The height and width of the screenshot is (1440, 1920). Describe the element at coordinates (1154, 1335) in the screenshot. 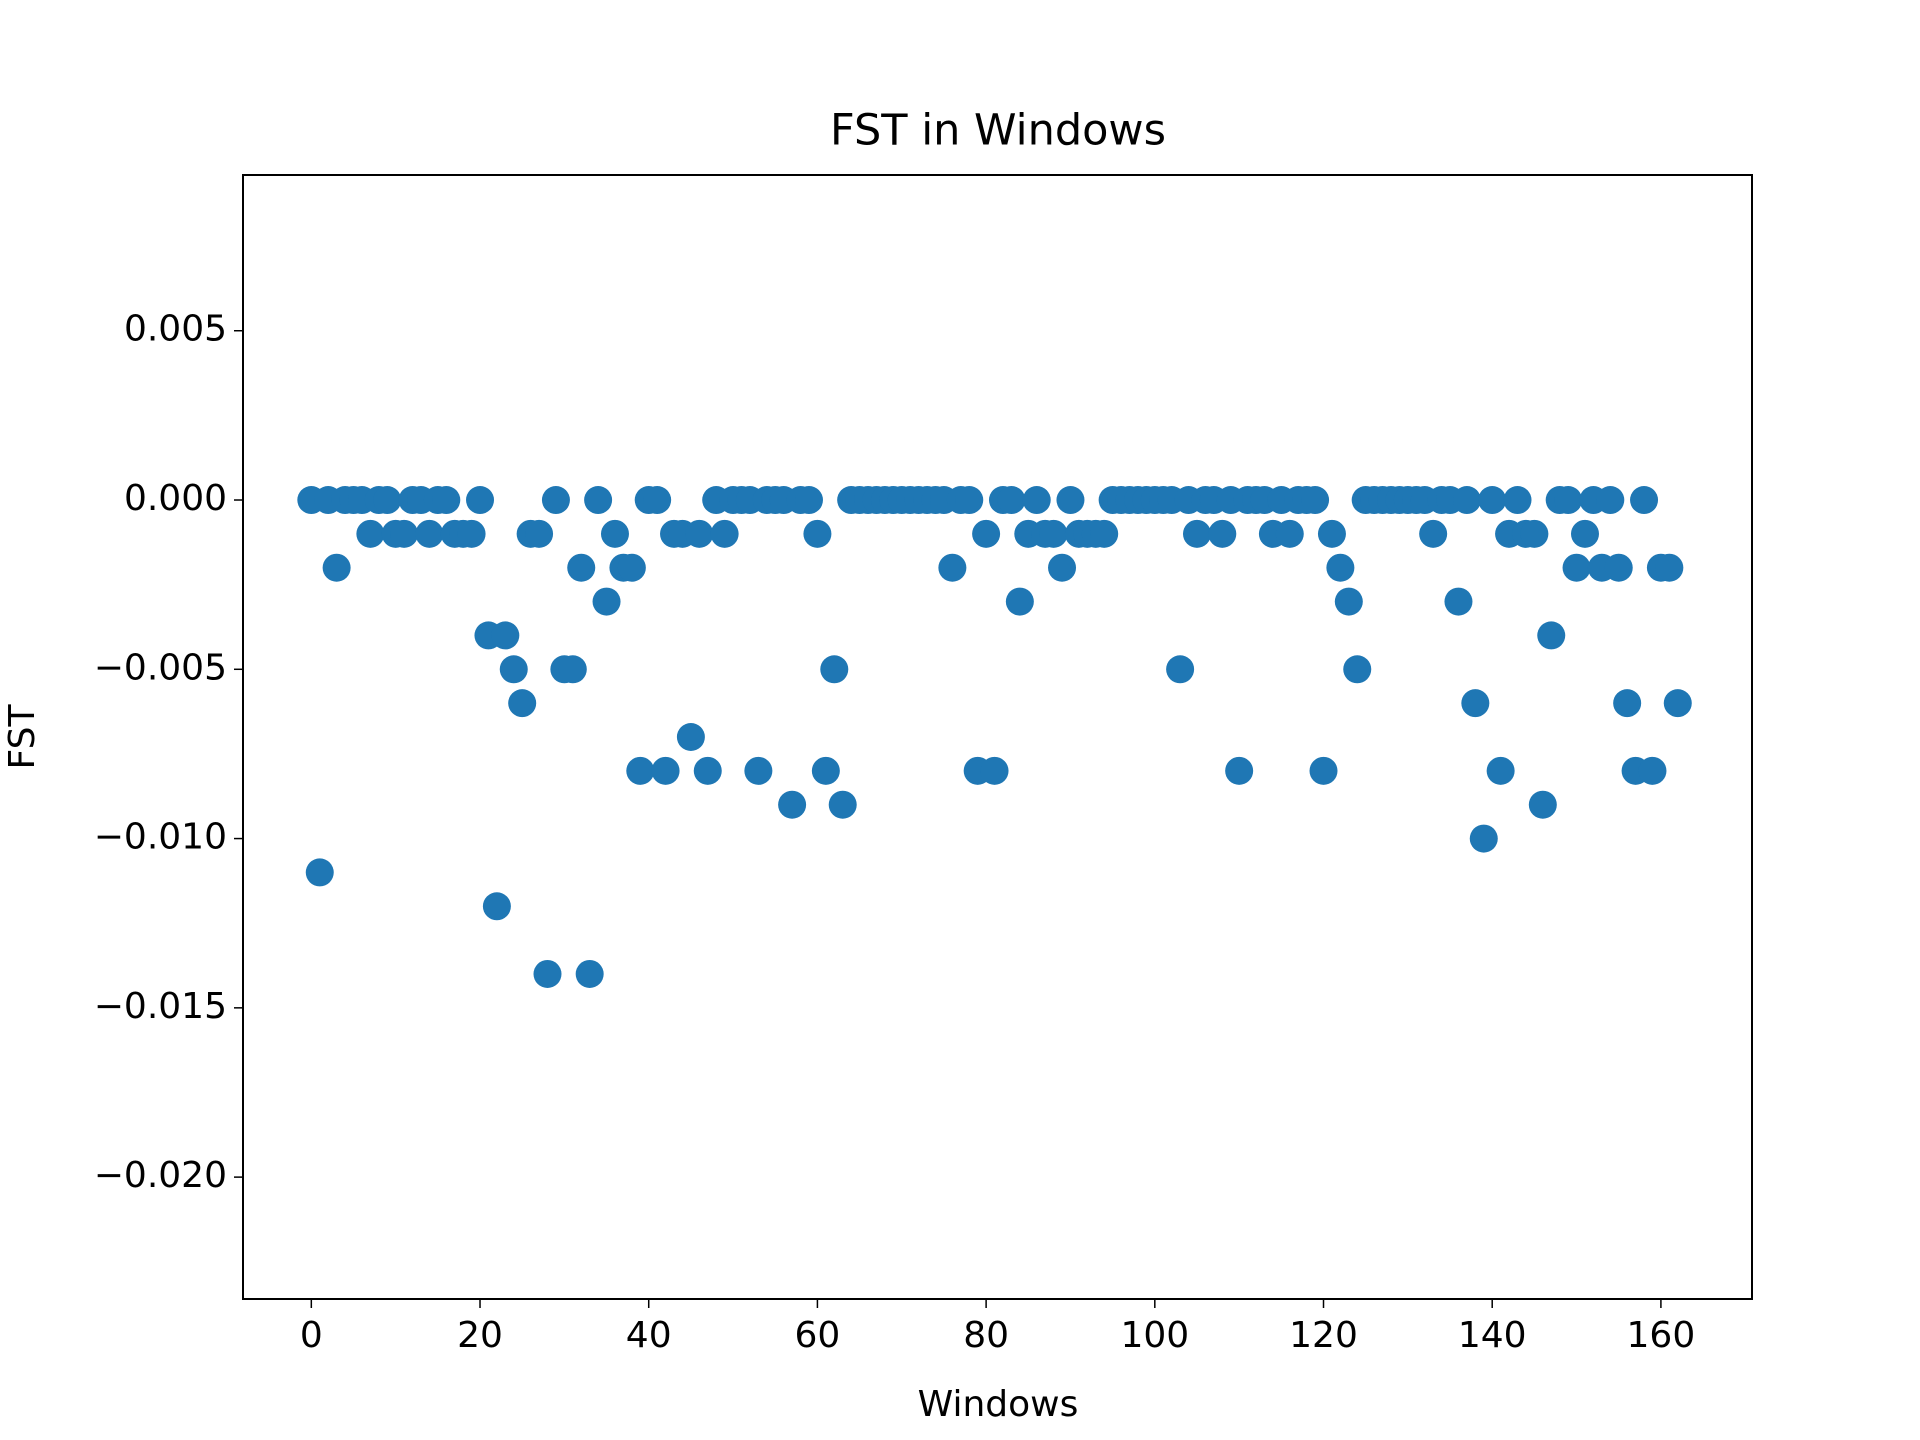

I see `x-tick-label: 100` at that location.